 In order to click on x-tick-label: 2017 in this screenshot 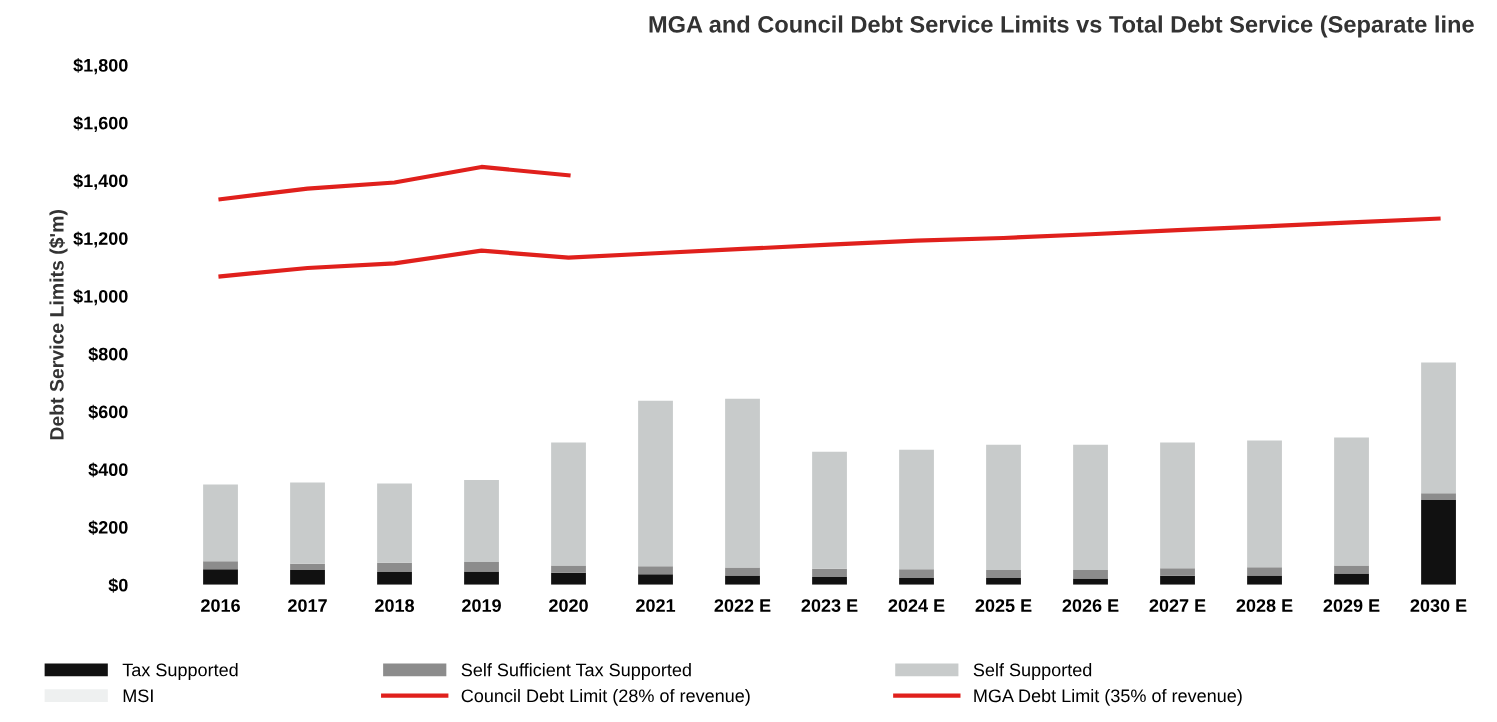, I will do `click(307, 605)`.